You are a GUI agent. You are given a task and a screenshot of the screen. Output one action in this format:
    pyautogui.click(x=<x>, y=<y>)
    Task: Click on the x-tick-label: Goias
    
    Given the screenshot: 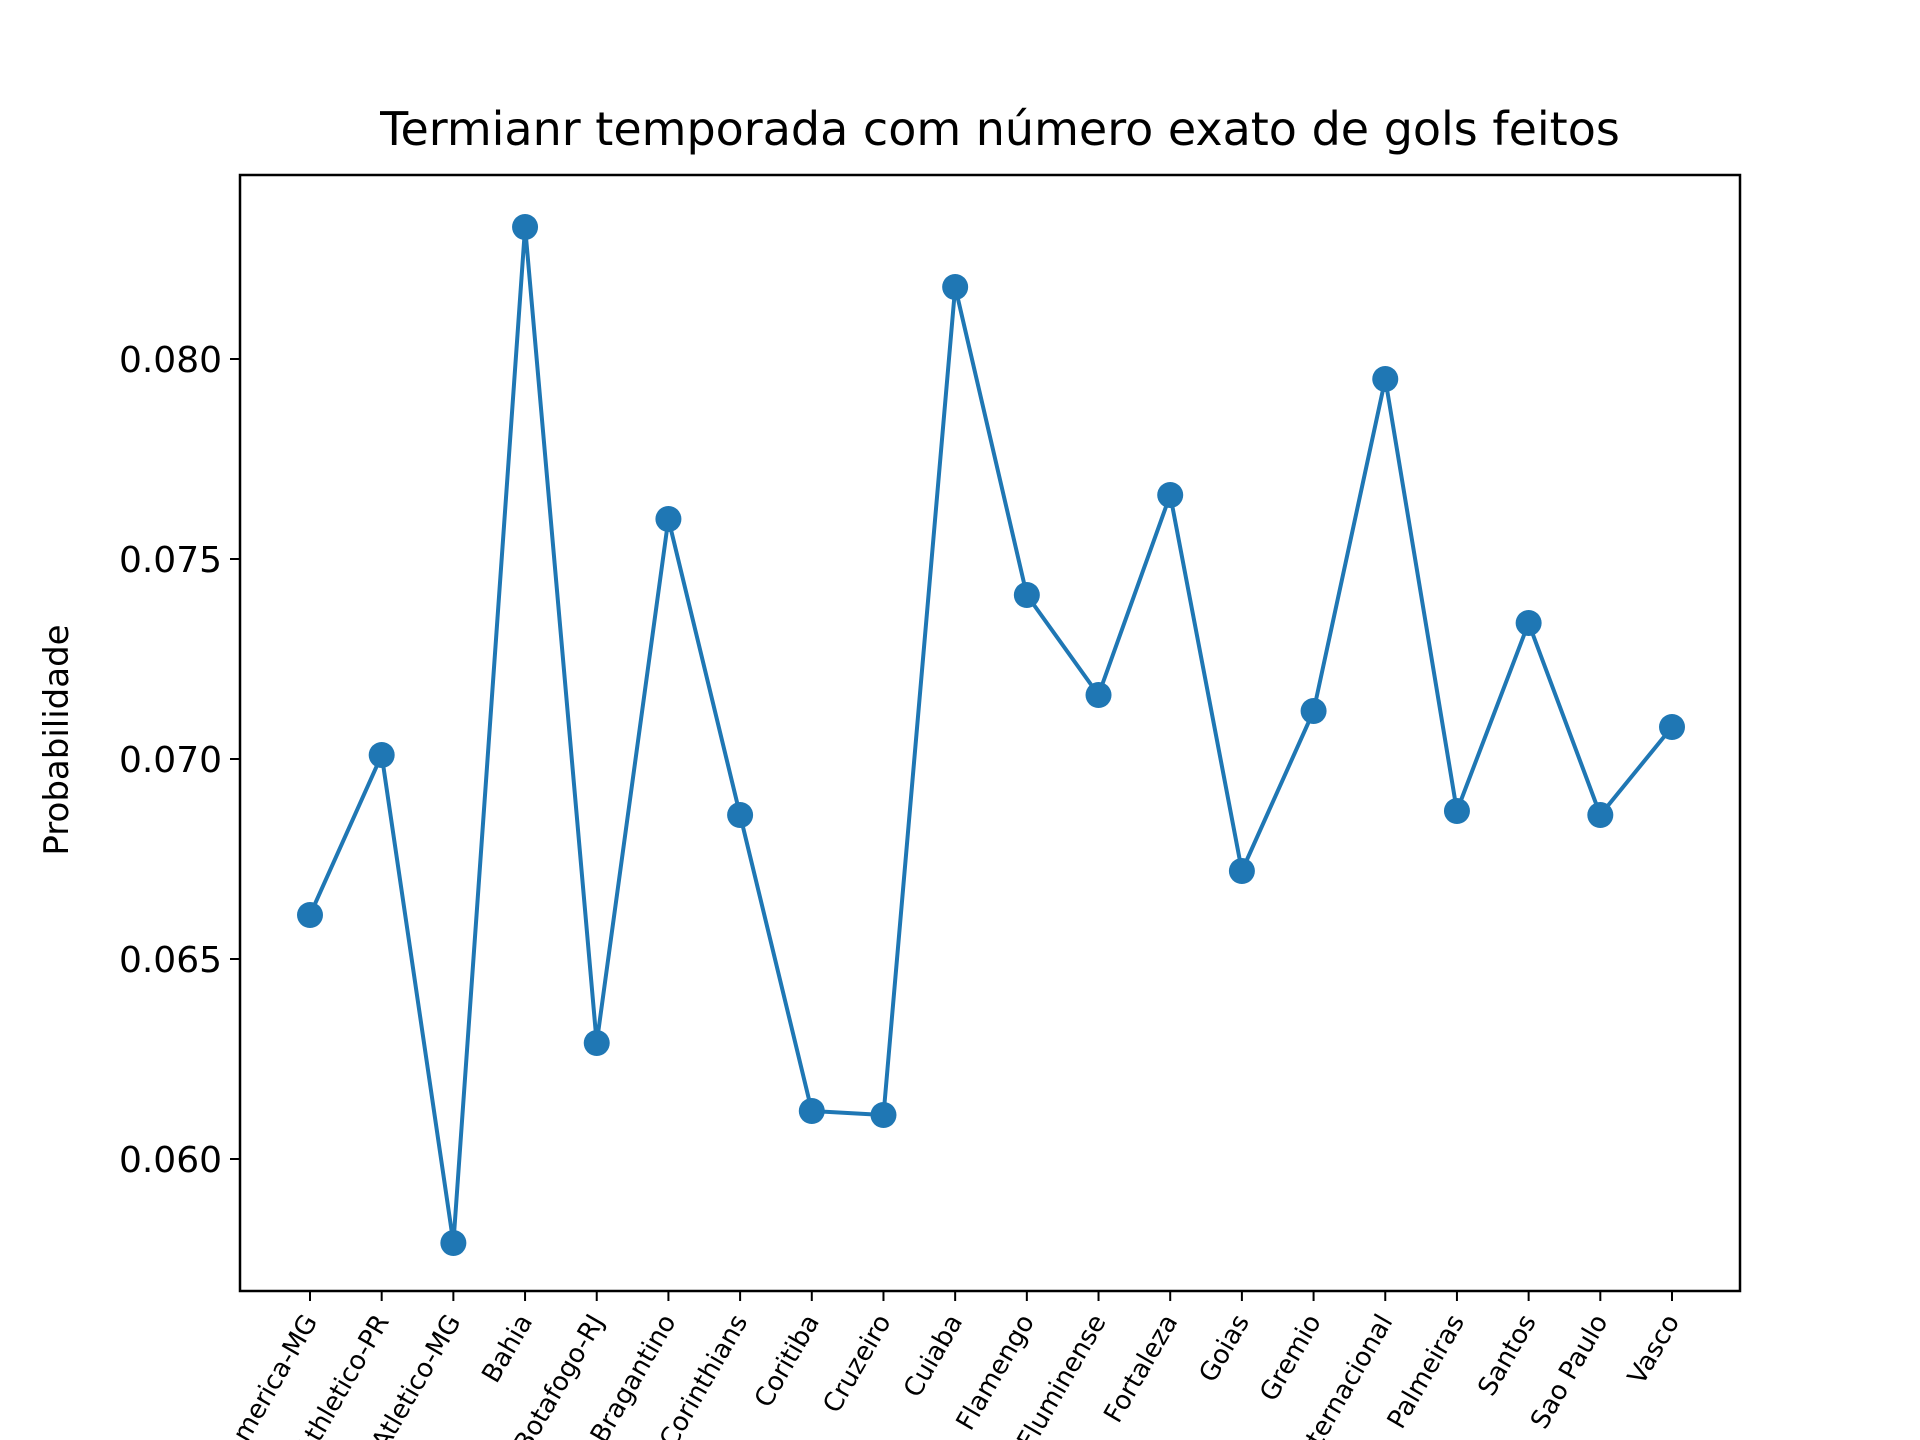 What is the action you would take?
    pyautogui.click(x=1225, y=1349)
    